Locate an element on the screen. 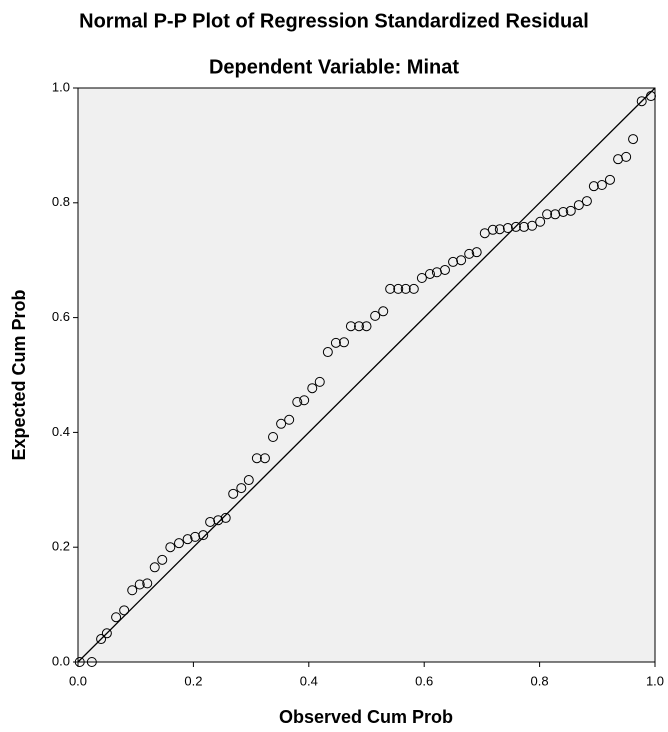 This screenshot has width=668, height=732. y-tick-label: 0.6 is located at coordinates (61, 316).